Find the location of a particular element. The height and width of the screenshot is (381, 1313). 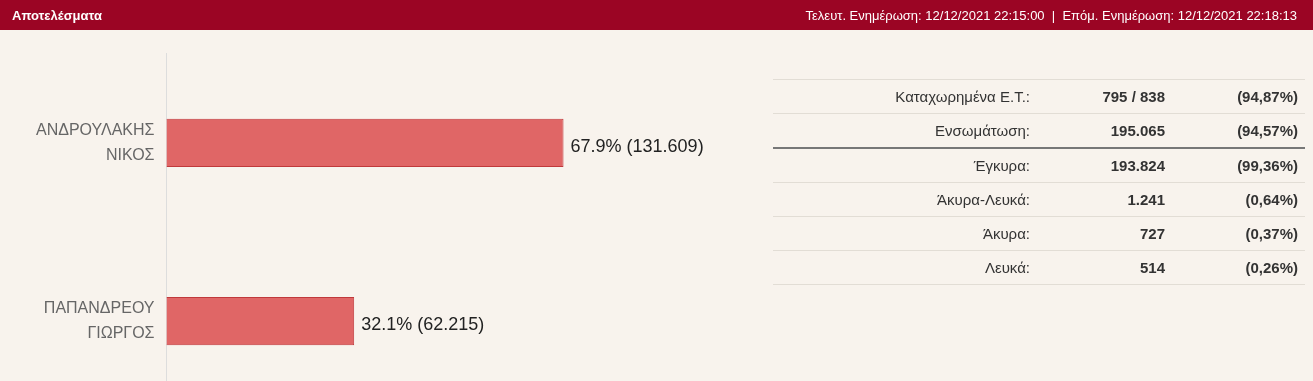

text: (94,87%) is located at coordinates (1267, 96).